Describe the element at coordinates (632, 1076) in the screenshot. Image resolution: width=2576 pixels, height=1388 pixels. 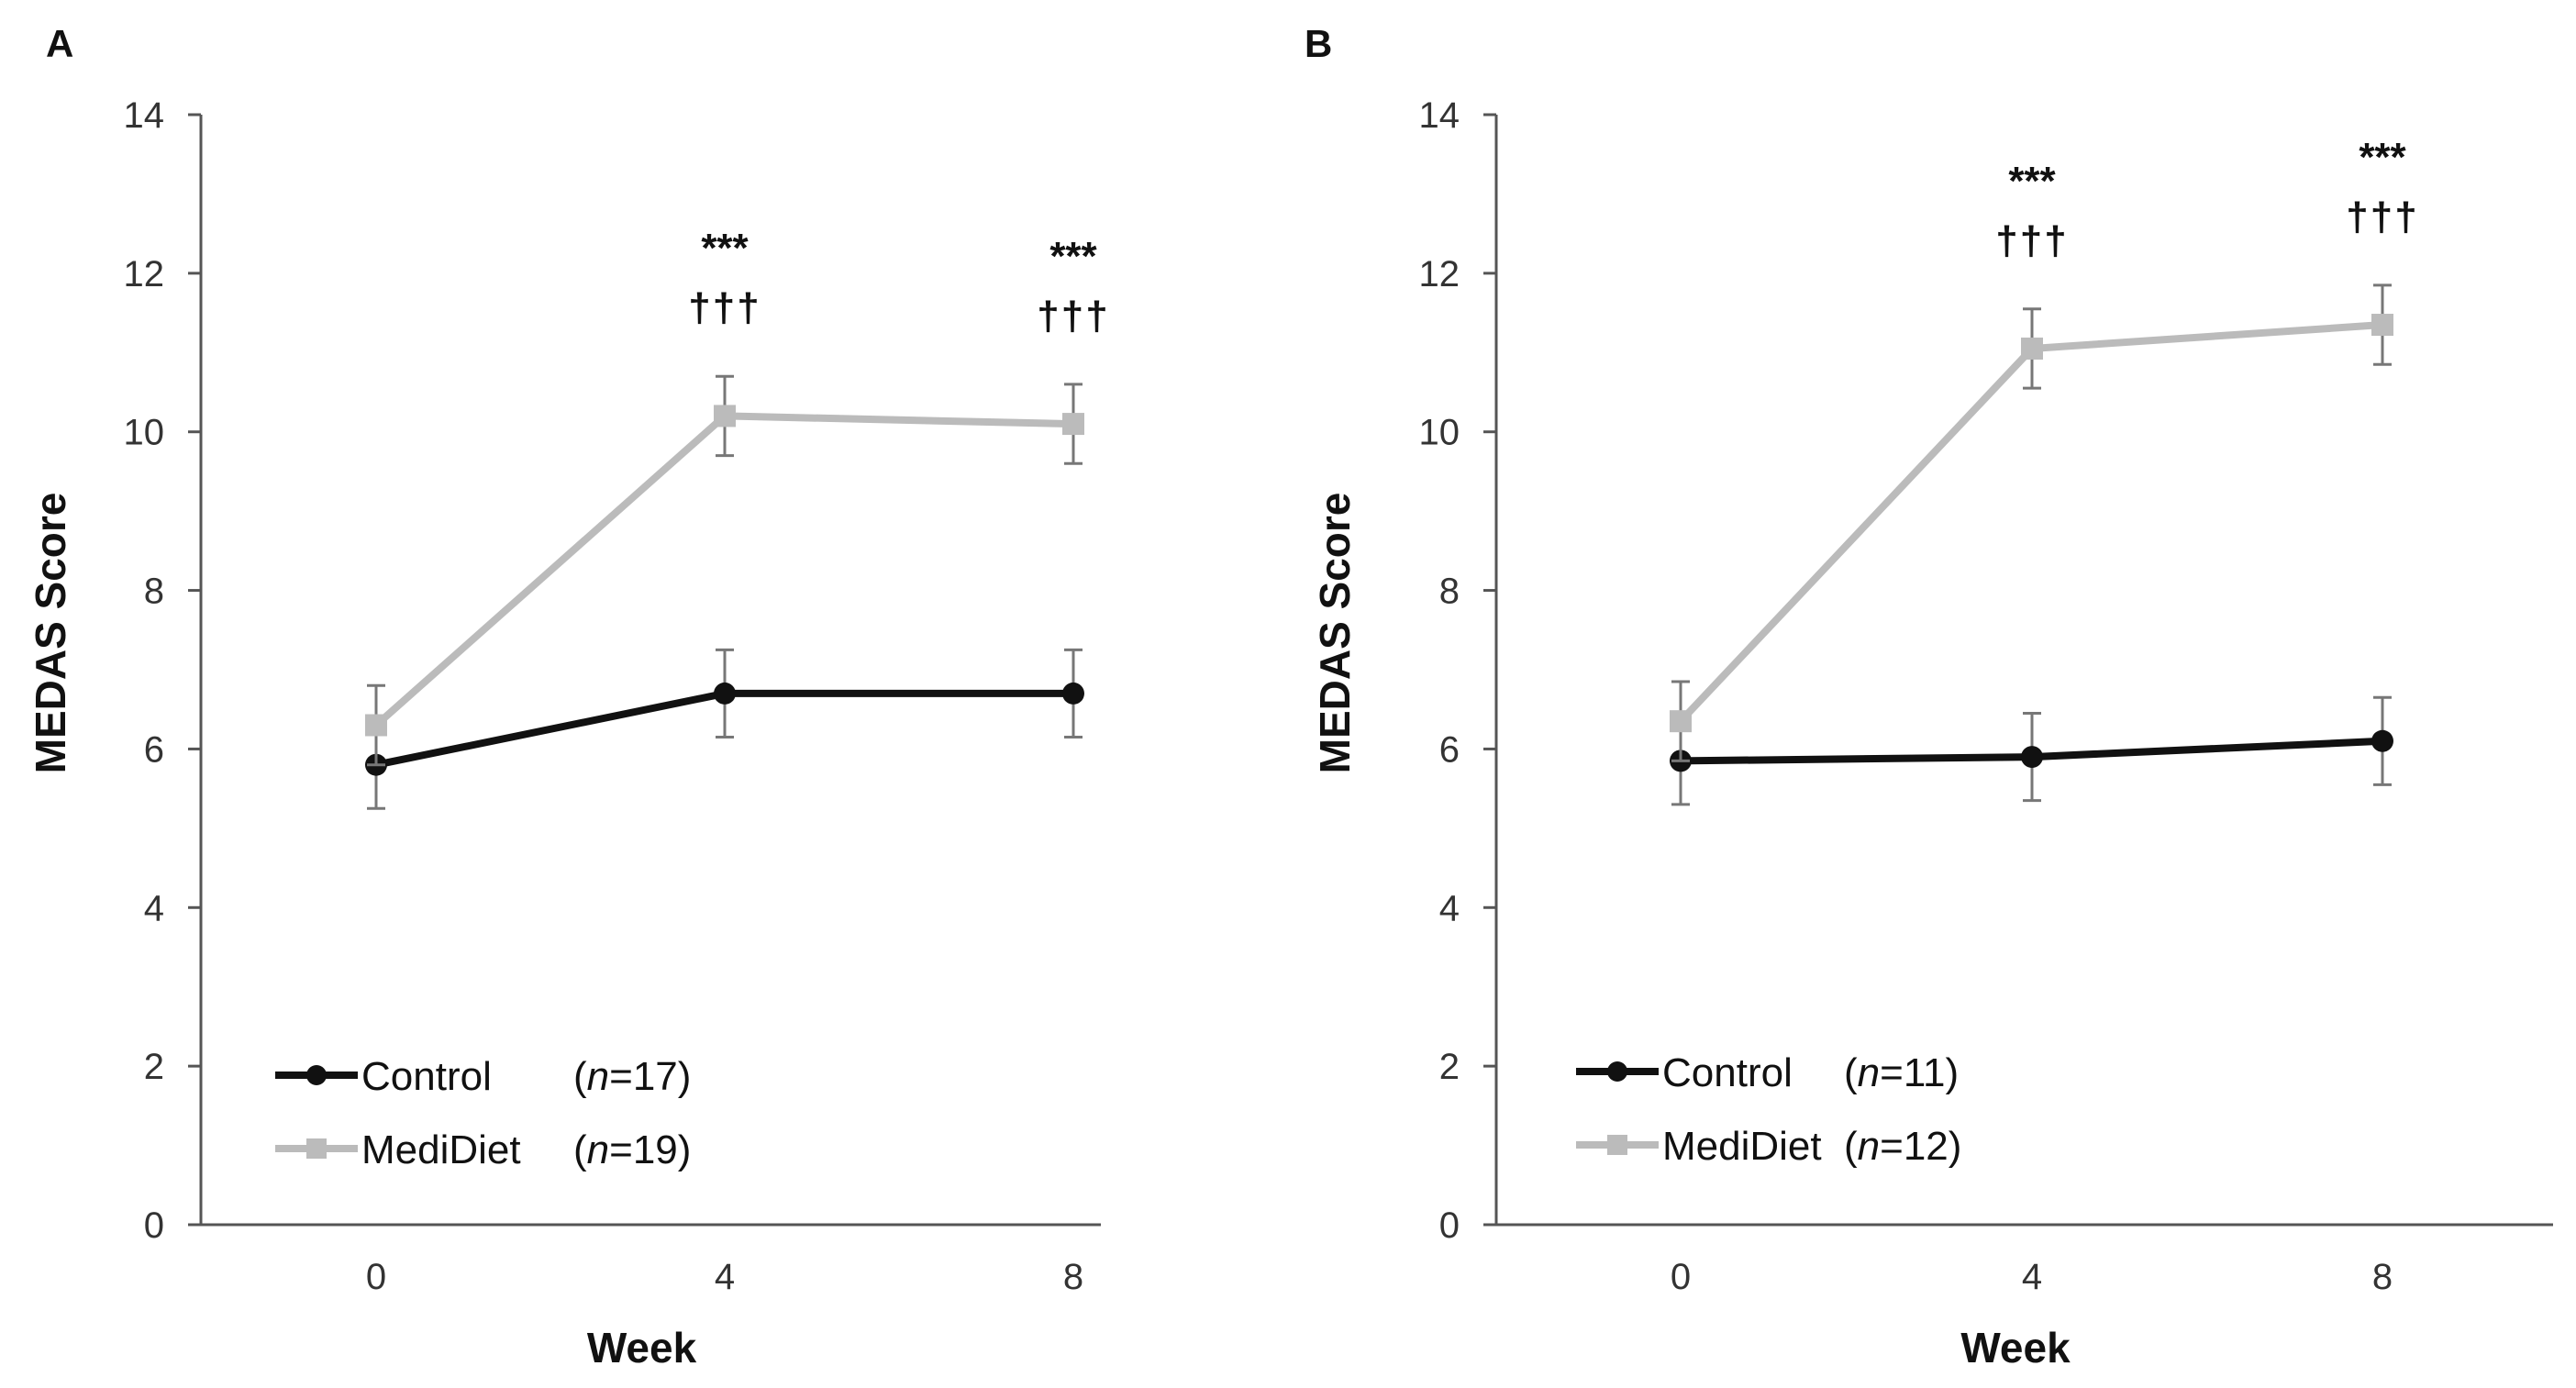
I see `legend-n-count: (n=17)` at that location.